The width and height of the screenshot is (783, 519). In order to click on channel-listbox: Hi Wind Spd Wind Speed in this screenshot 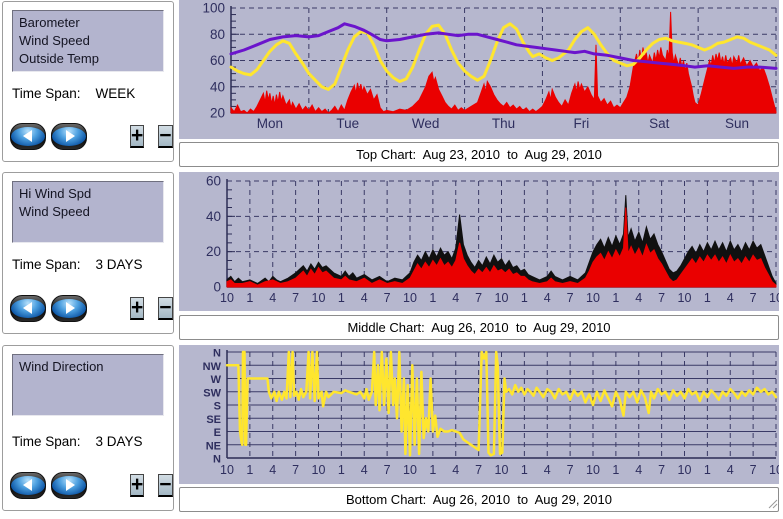, I will do `click(88, 212)`.